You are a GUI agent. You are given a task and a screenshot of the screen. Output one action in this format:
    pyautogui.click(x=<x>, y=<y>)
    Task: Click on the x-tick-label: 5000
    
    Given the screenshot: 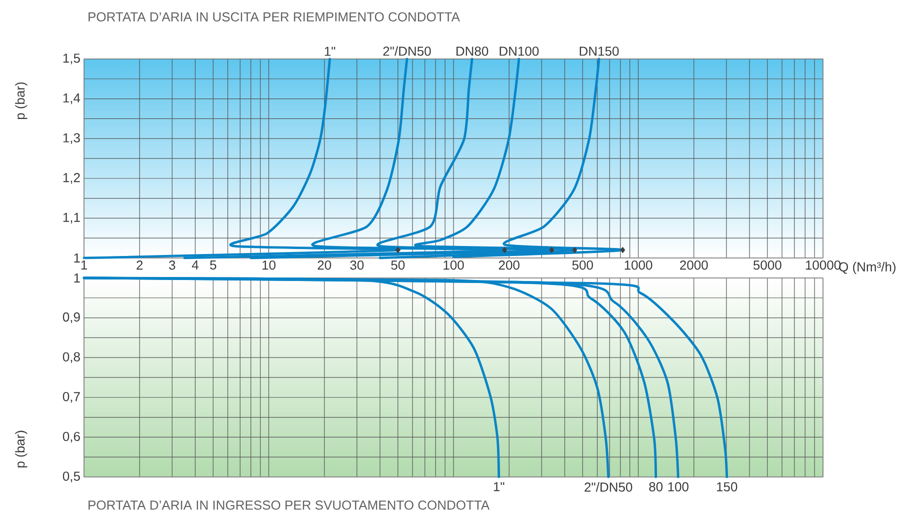 What is the action you would take?
    pyautogui.click(x=767, y=265)
    